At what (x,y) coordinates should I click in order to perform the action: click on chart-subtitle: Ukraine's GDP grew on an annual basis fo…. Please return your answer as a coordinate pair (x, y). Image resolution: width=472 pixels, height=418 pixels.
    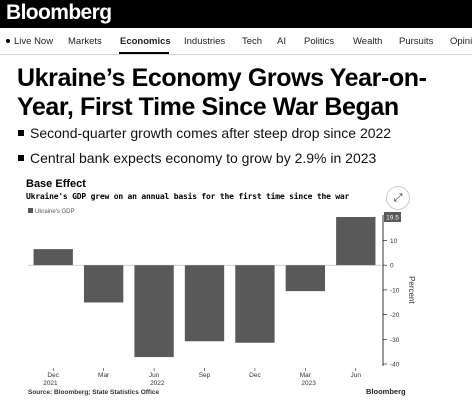
    Looking at the image, I should click on (188, 196).